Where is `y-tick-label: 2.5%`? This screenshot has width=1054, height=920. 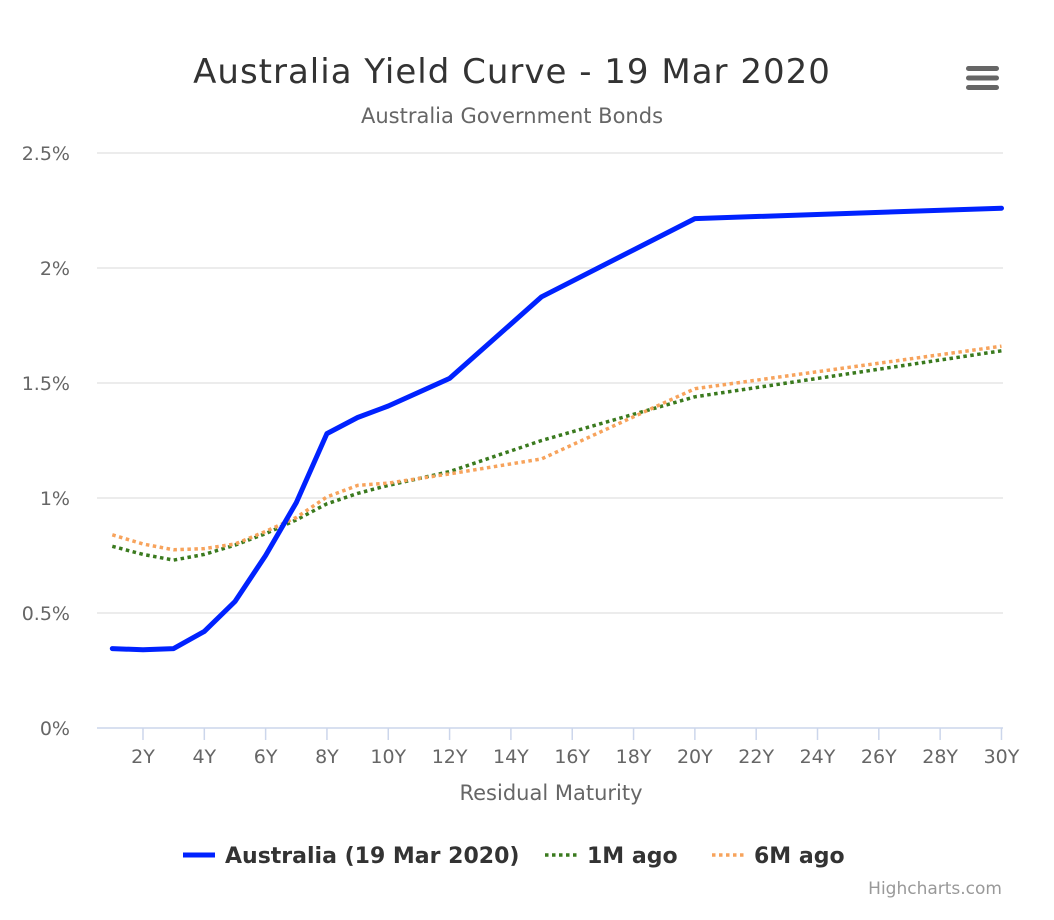 y-tick-label: 2.5% is located at coordinates (46, 154).